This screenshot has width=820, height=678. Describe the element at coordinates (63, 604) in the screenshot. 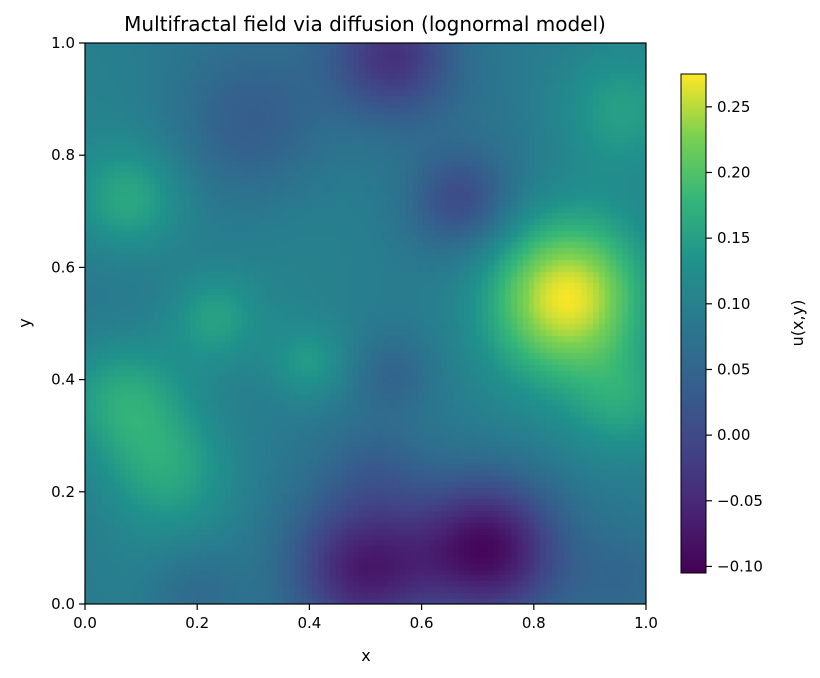

I see `y-tick-label: 0.0` at that location.